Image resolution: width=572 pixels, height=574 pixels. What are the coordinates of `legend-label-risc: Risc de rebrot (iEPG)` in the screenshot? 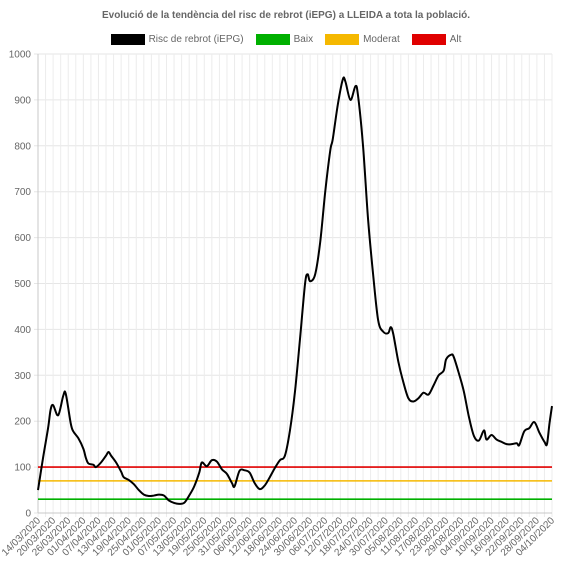 It's located at (196, 39).